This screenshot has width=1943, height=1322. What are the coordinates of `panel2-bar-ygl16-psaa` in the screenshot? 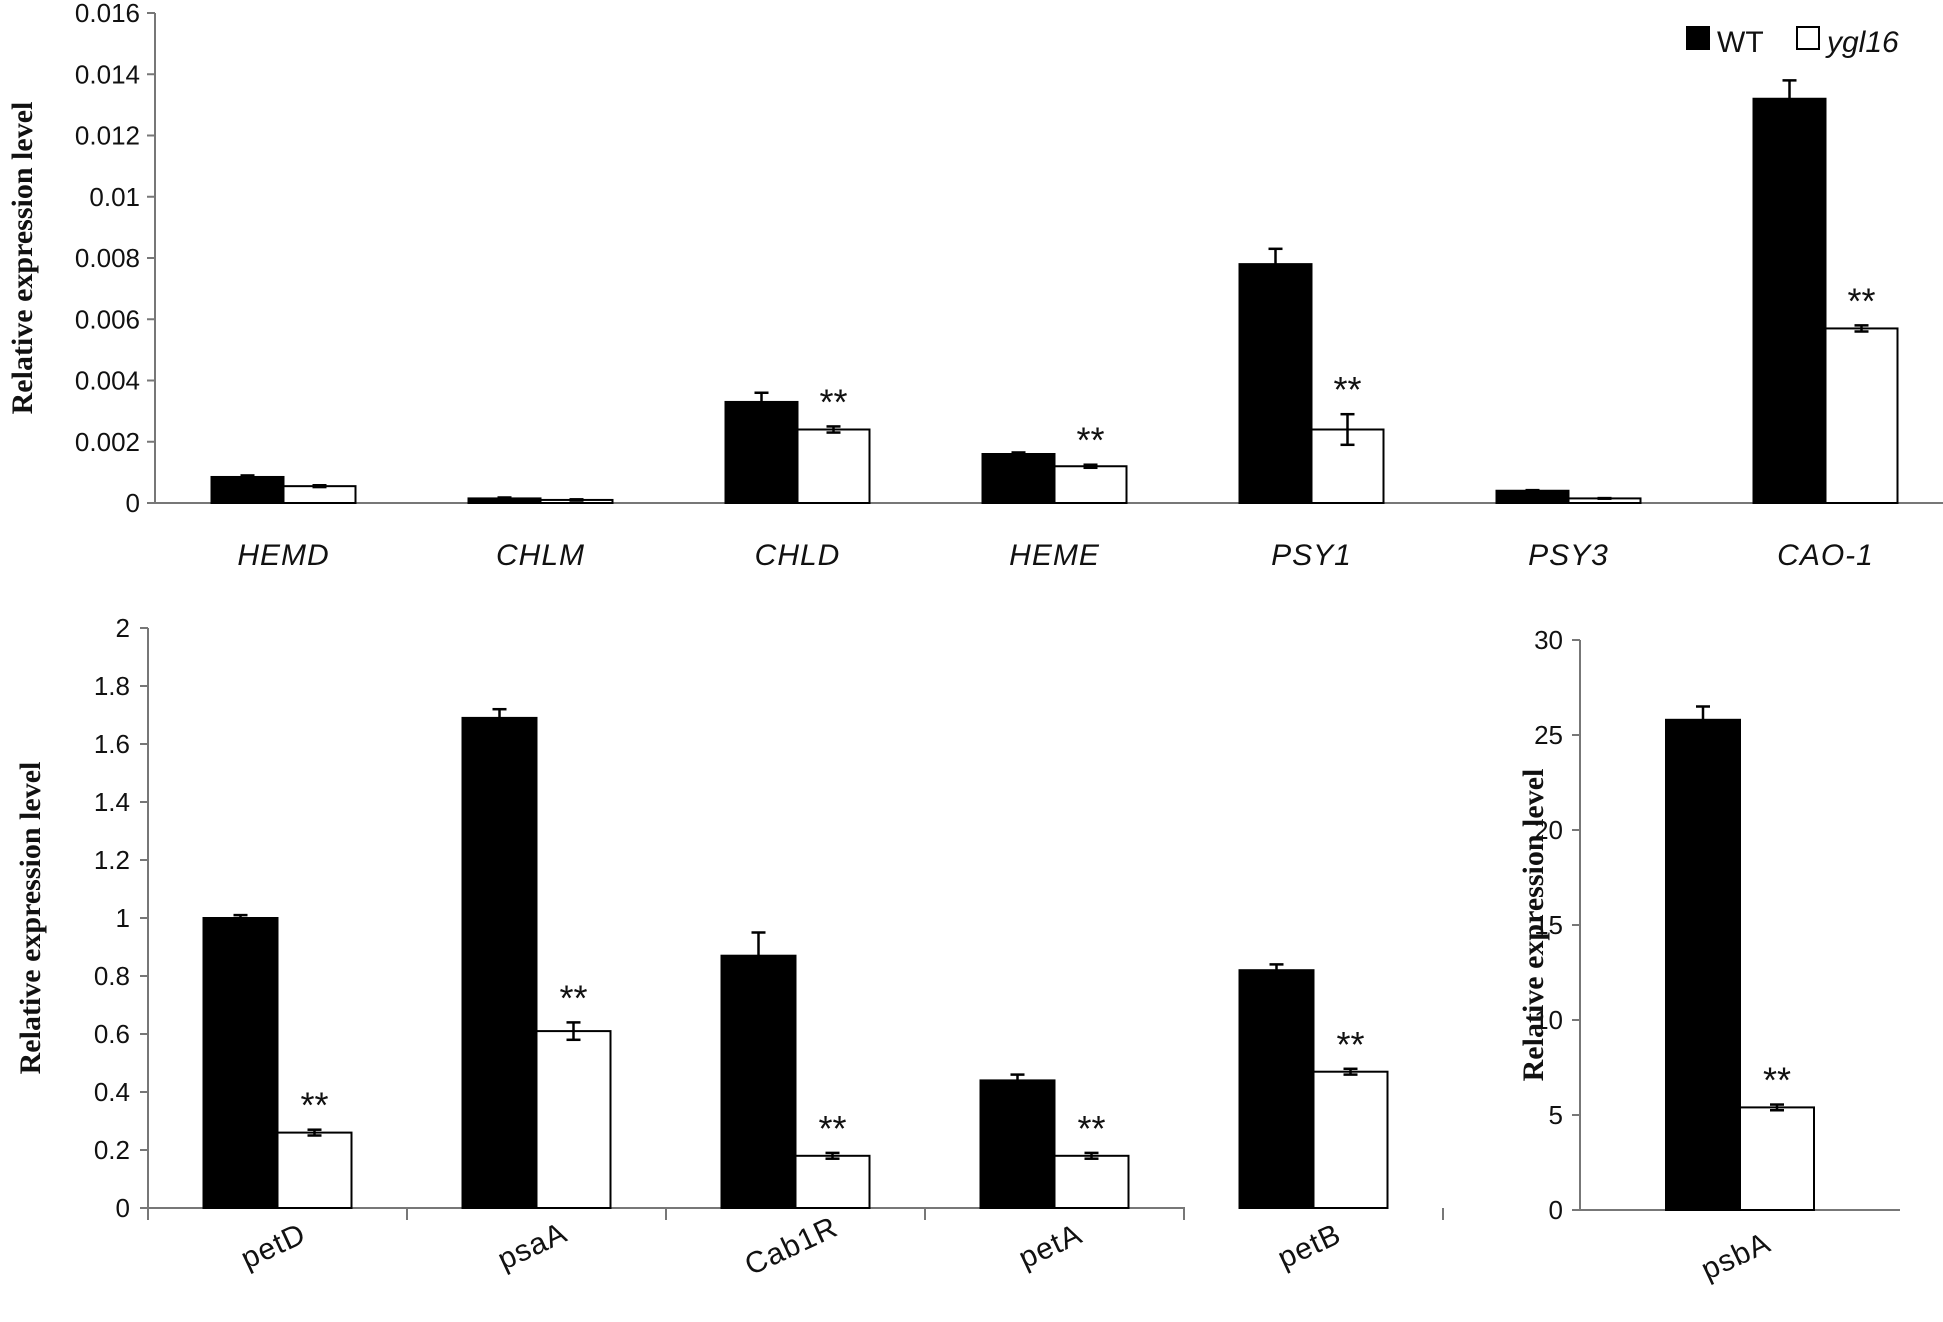 It's located at (573, 1119).